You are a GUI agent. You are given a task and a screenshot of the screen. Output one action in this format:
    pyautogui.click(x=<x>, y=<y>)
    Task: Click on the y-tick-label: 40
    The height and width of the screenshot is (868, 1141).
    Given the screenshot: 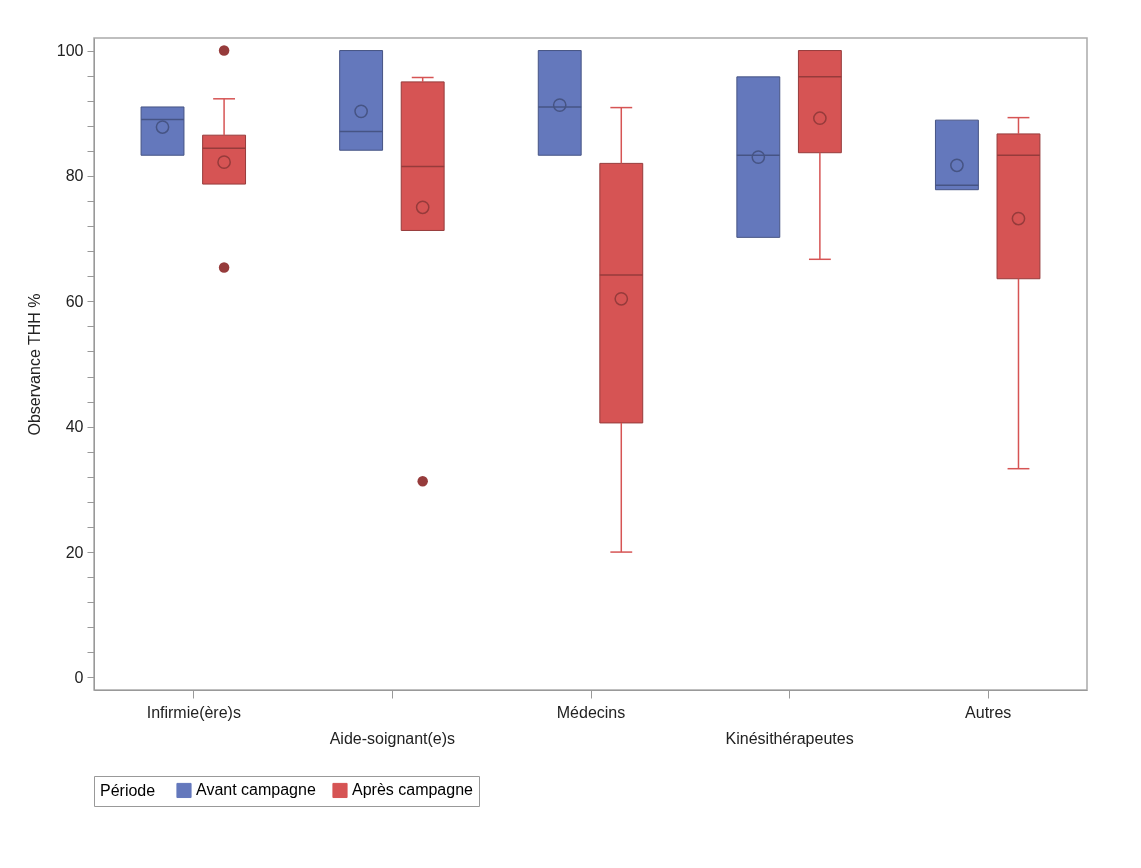 What is the action you would take?
    pyautogui.click(x=74, y=427)
    